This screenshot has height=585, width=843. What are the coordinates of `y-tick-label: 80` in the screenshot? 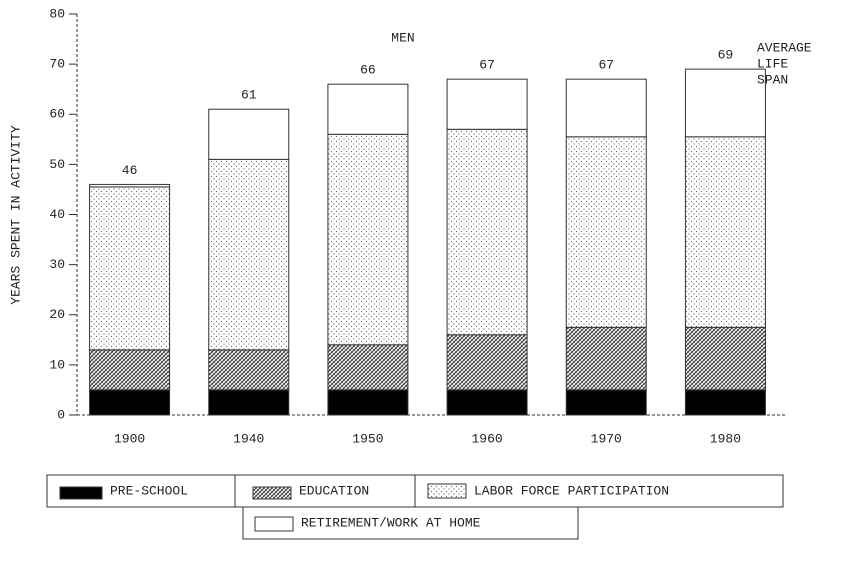 It's located at (57, 13).